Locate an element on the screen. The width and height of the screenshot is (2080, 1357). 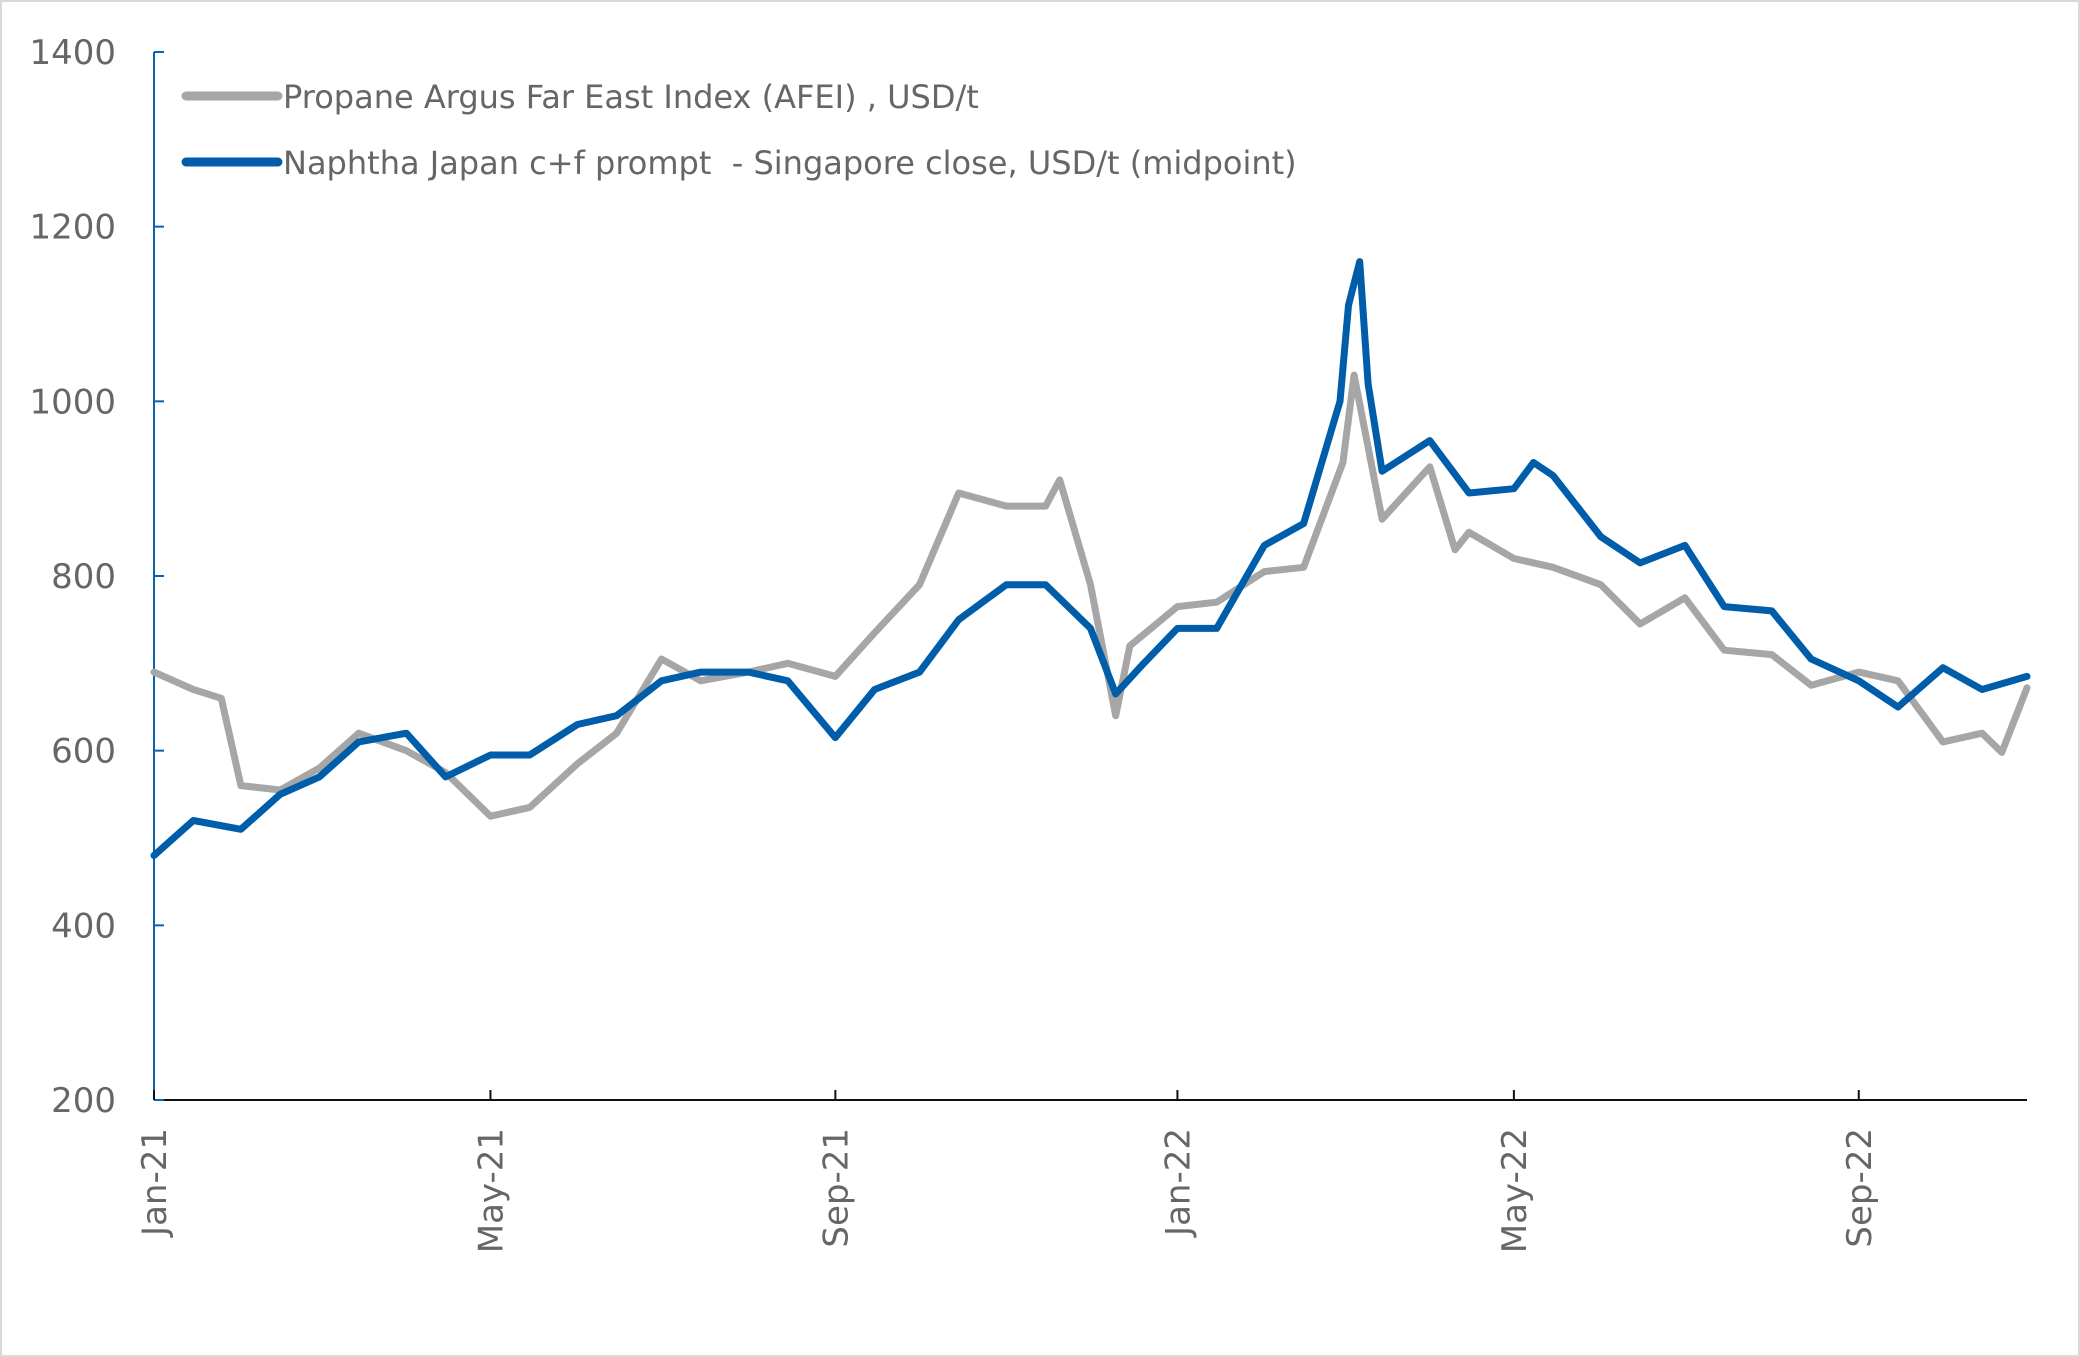
x-tick-label: Sep-21 is located at coordinates (836, 1188).